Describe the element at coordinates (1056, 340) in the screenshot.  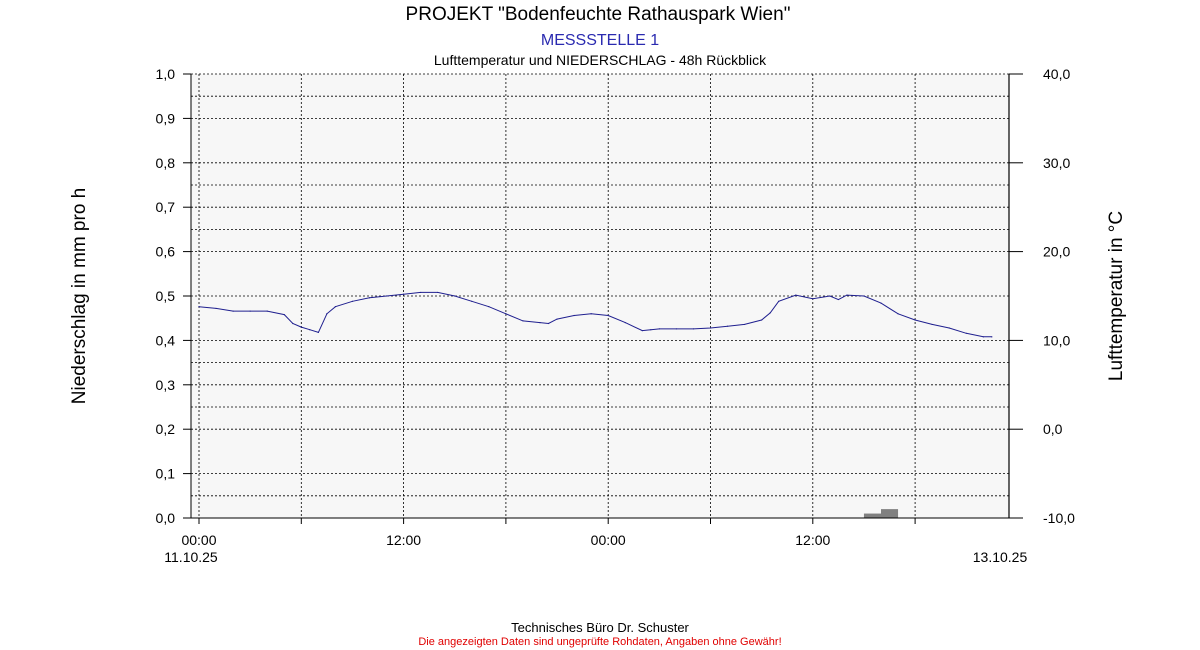
I see `right-tick-label: 10,0` at that location.